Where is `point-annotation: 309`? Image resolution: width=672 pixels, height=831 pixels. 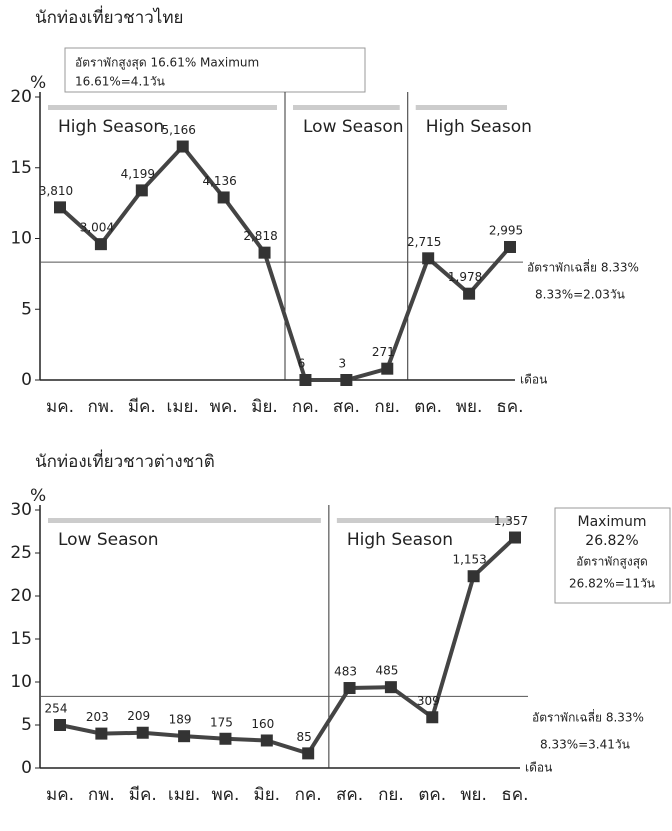
point-annotation: 309 is located at coordinates (428, 701).